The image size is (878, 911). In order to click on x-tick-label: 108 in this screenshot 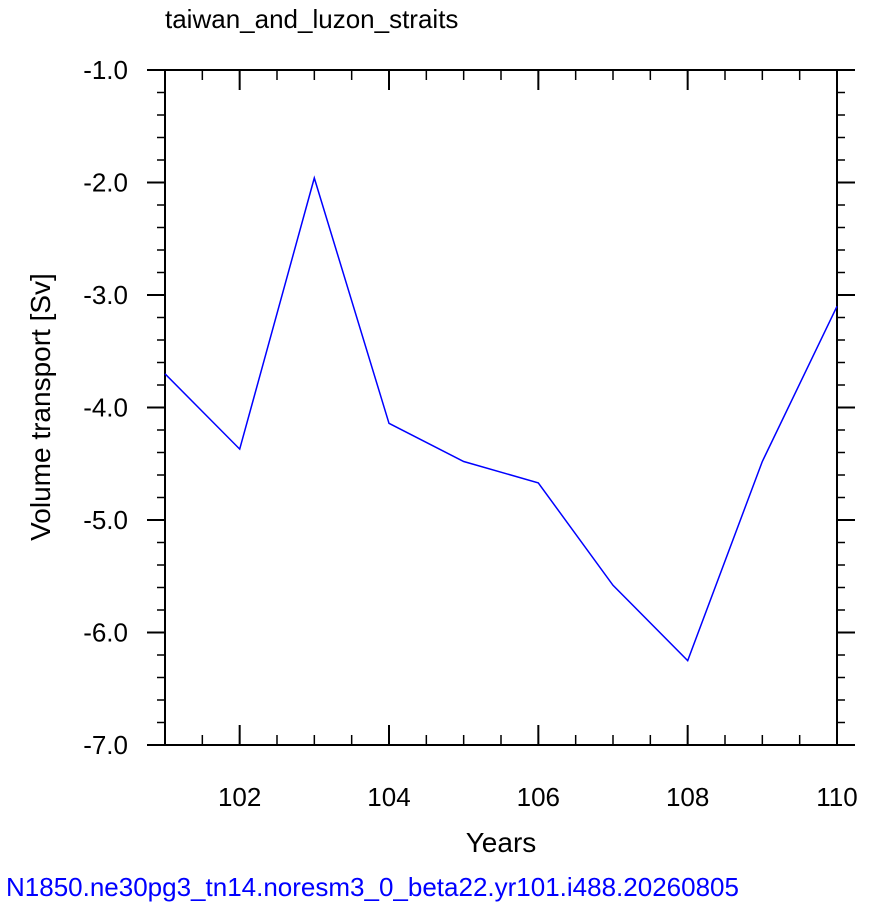, I will do `click(687, 797)`.